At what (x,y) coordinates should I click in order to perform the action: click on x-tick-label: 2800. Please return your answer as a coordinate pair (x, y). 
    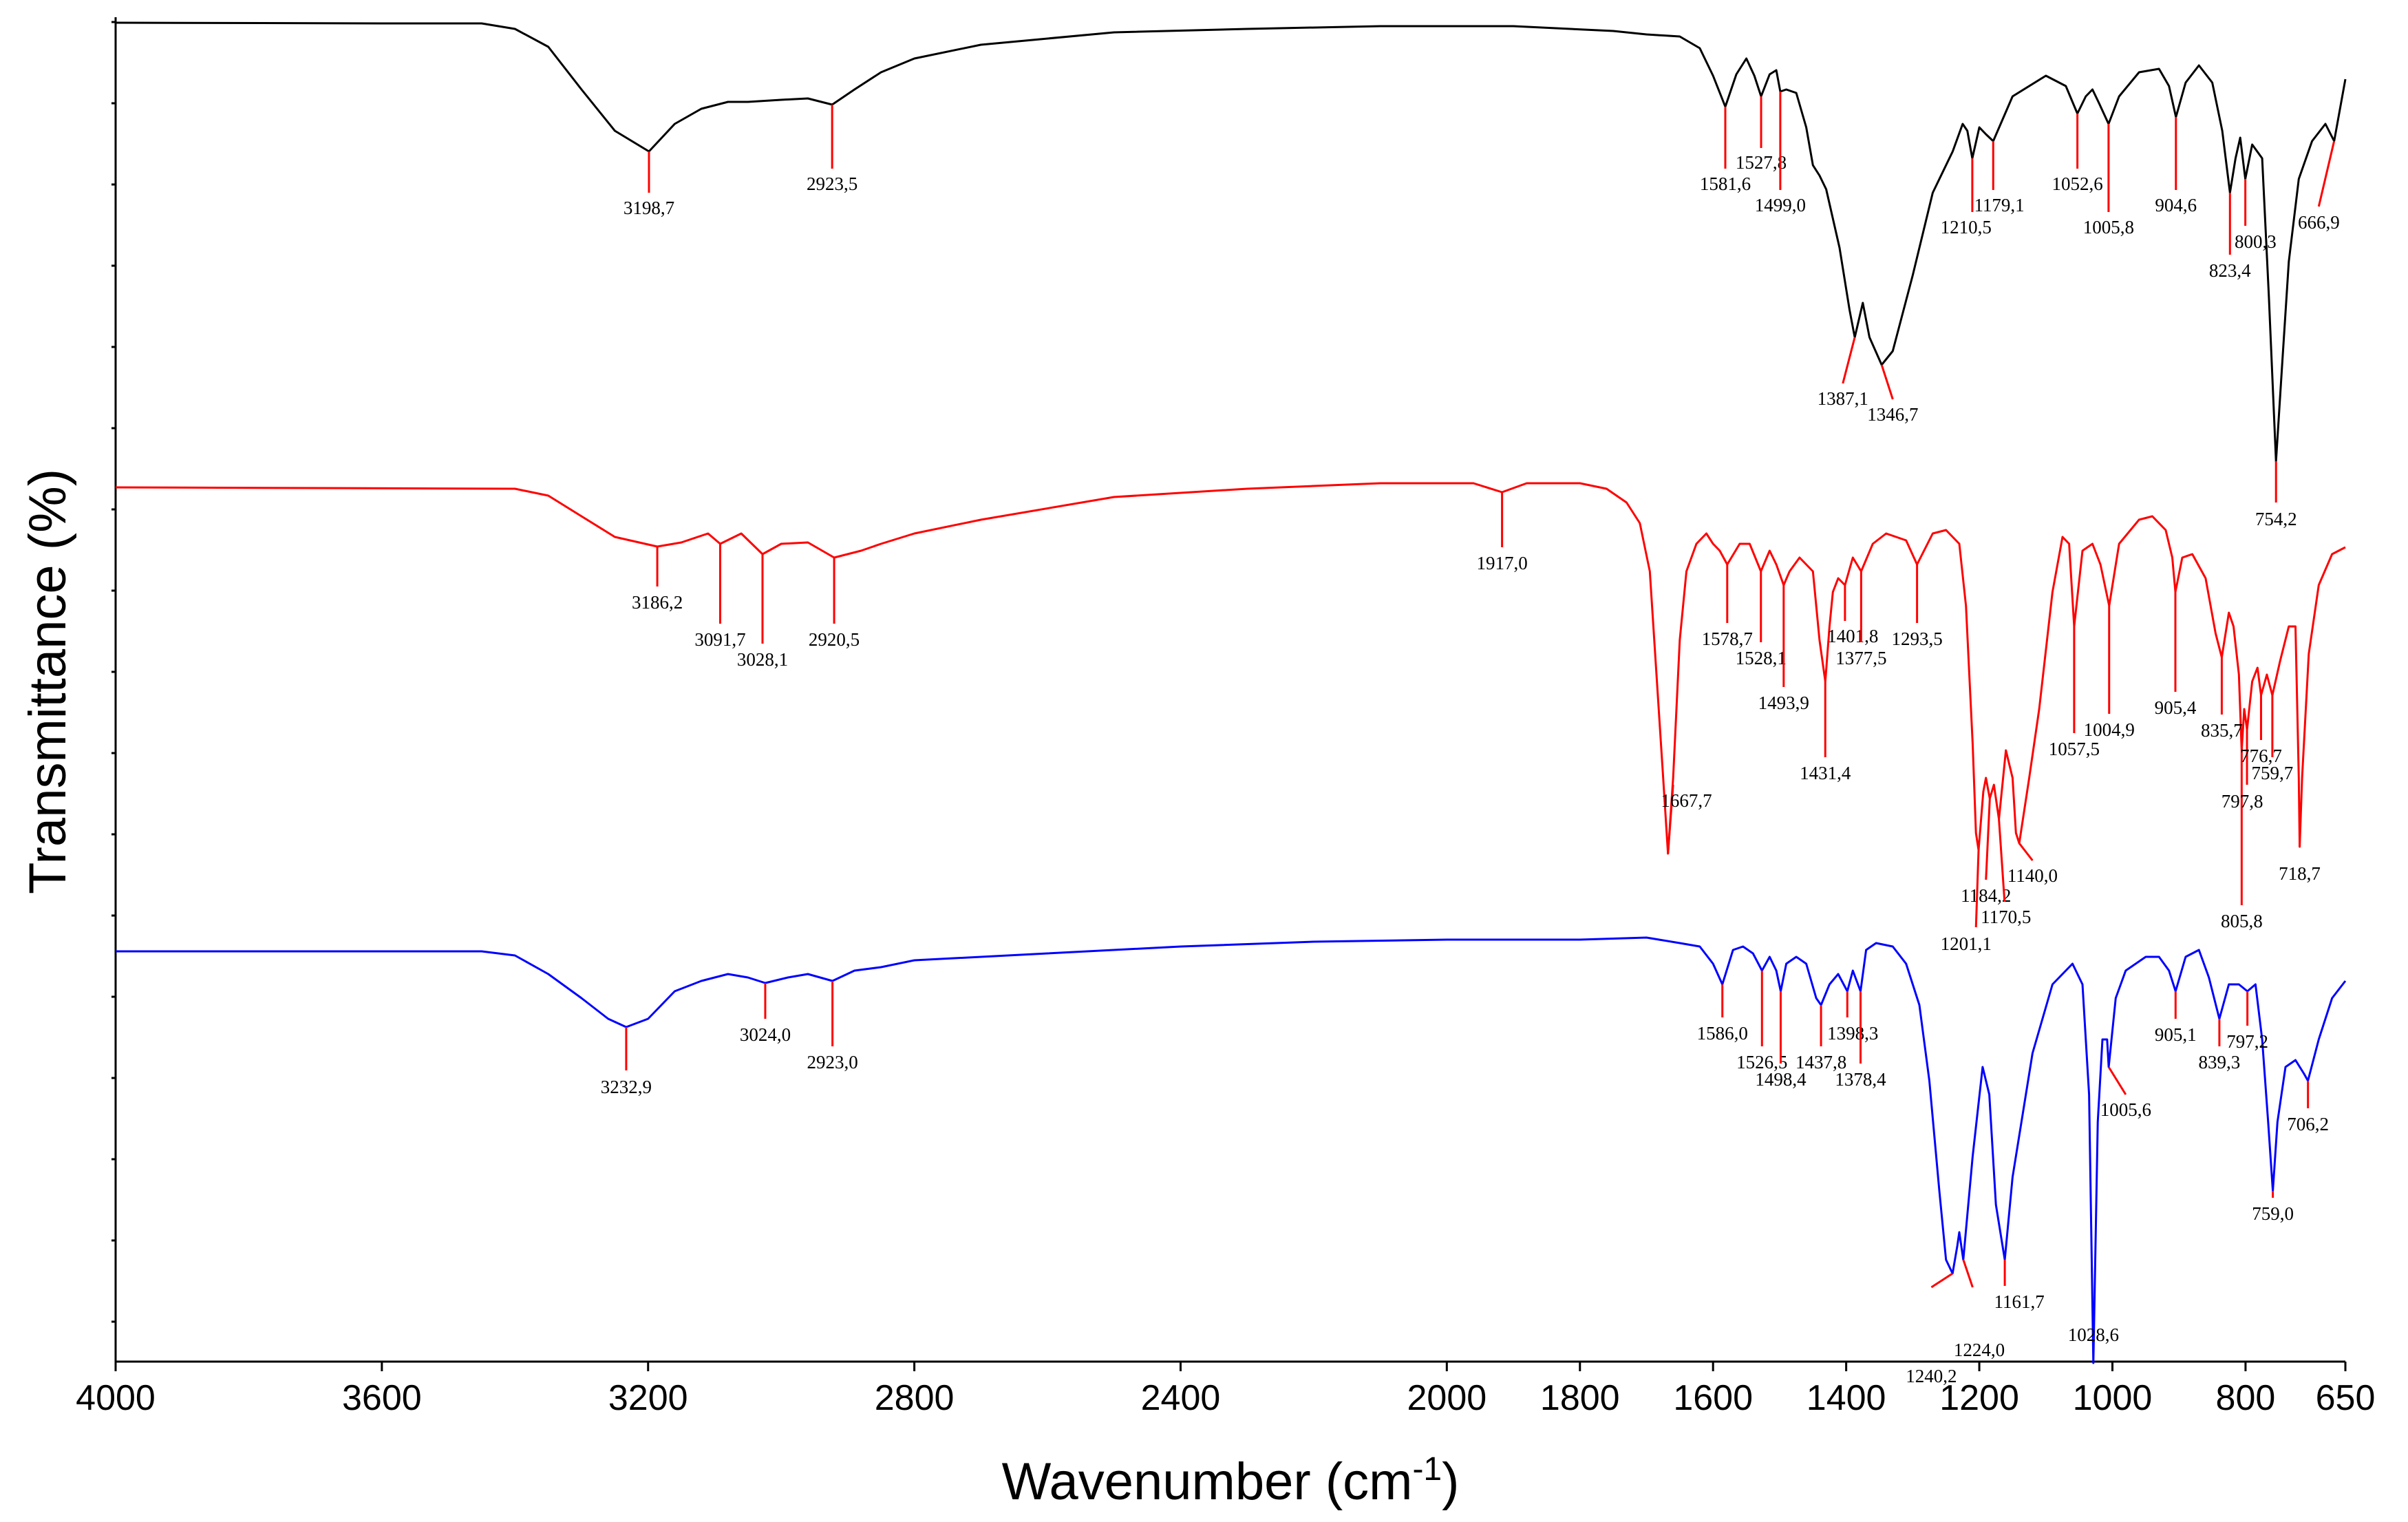
    Looking at the image, I should click on (915, 1398).